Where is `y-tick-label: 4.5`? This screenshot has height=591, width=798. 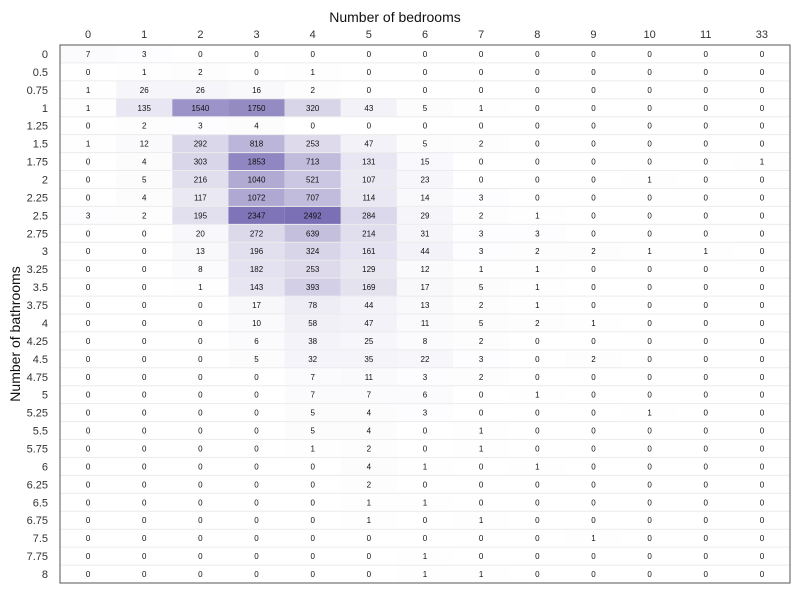 y-tick-label: 4.5 is located at coordinates (40, 360).